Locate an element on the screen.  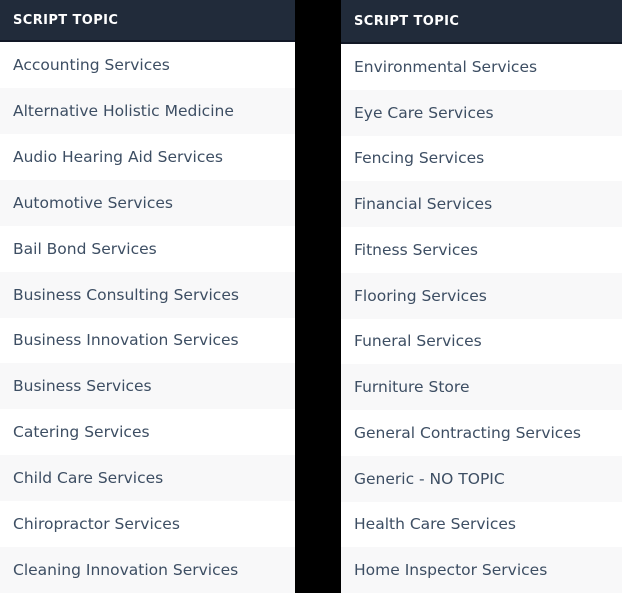
table-row: Health Care Services is located at coordinates (481, 524).